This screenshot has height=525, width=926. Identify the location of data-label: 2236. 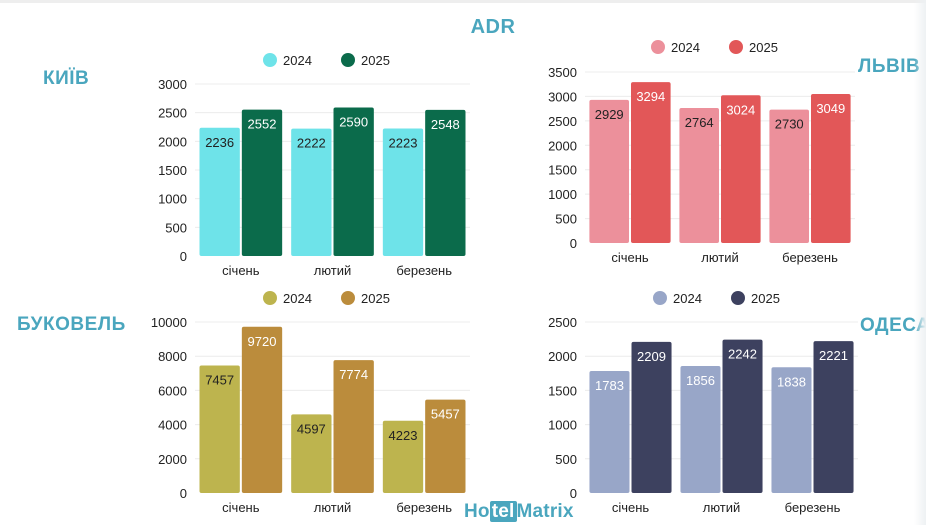
(219, 142).